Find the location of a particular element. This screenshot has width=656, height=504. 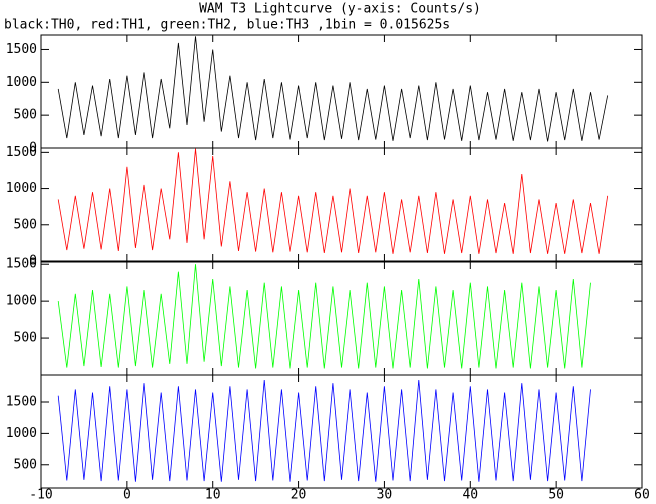

x-tick-label: 0 is located at coordinates (127, 495).